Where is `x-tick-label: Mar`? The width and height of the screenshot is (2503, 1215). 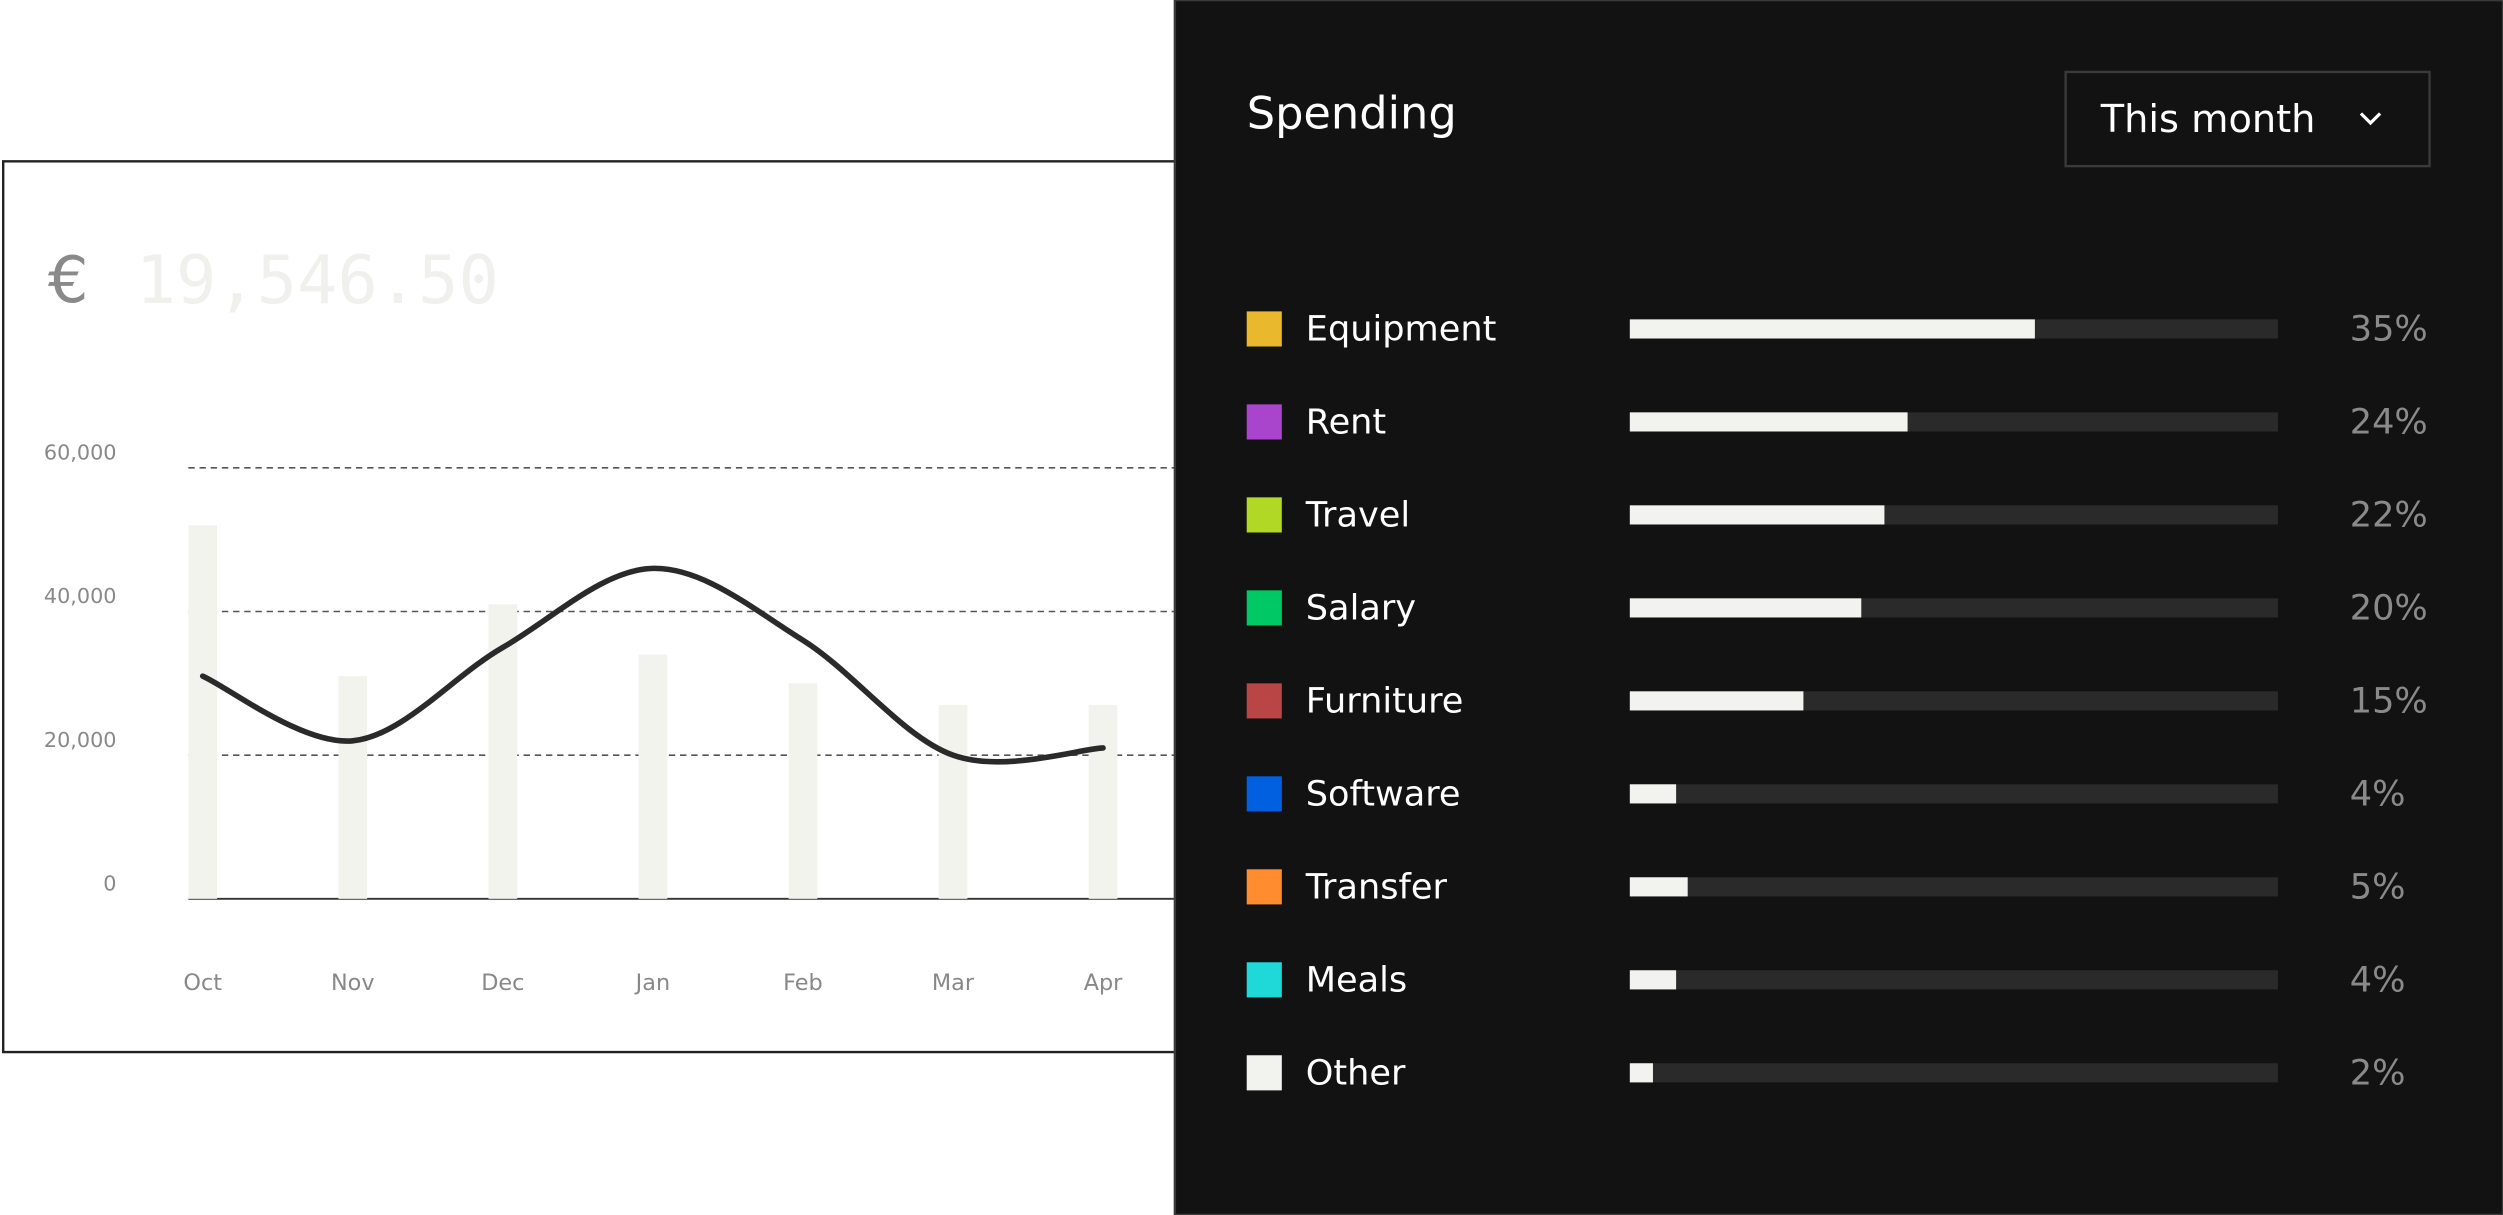 x-tick-label: Mar is located at coordinates (953, 983).